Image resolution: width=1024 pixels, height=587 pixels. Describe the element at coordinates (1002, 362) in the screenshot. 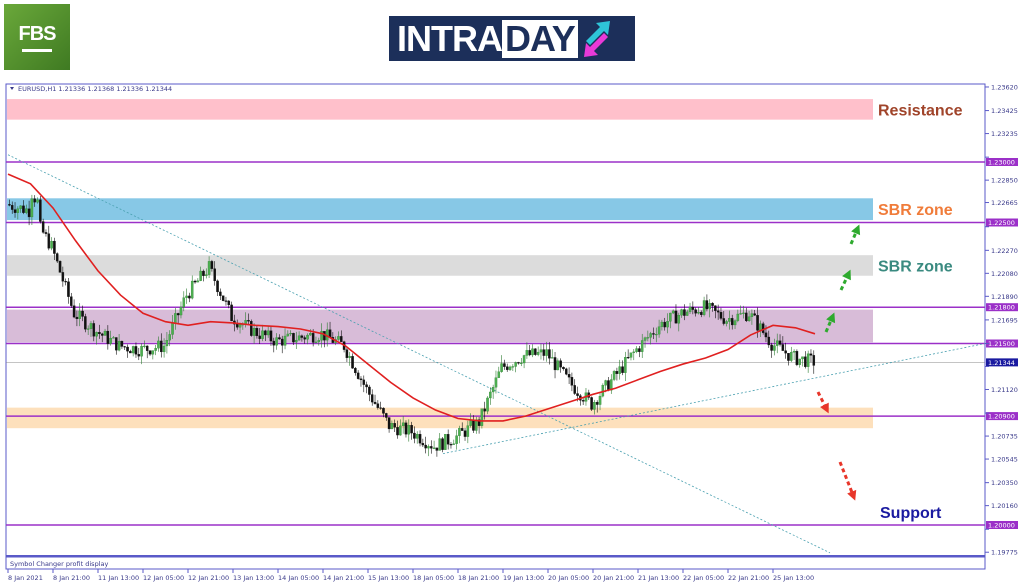

I see `current-price-tag` at that location.